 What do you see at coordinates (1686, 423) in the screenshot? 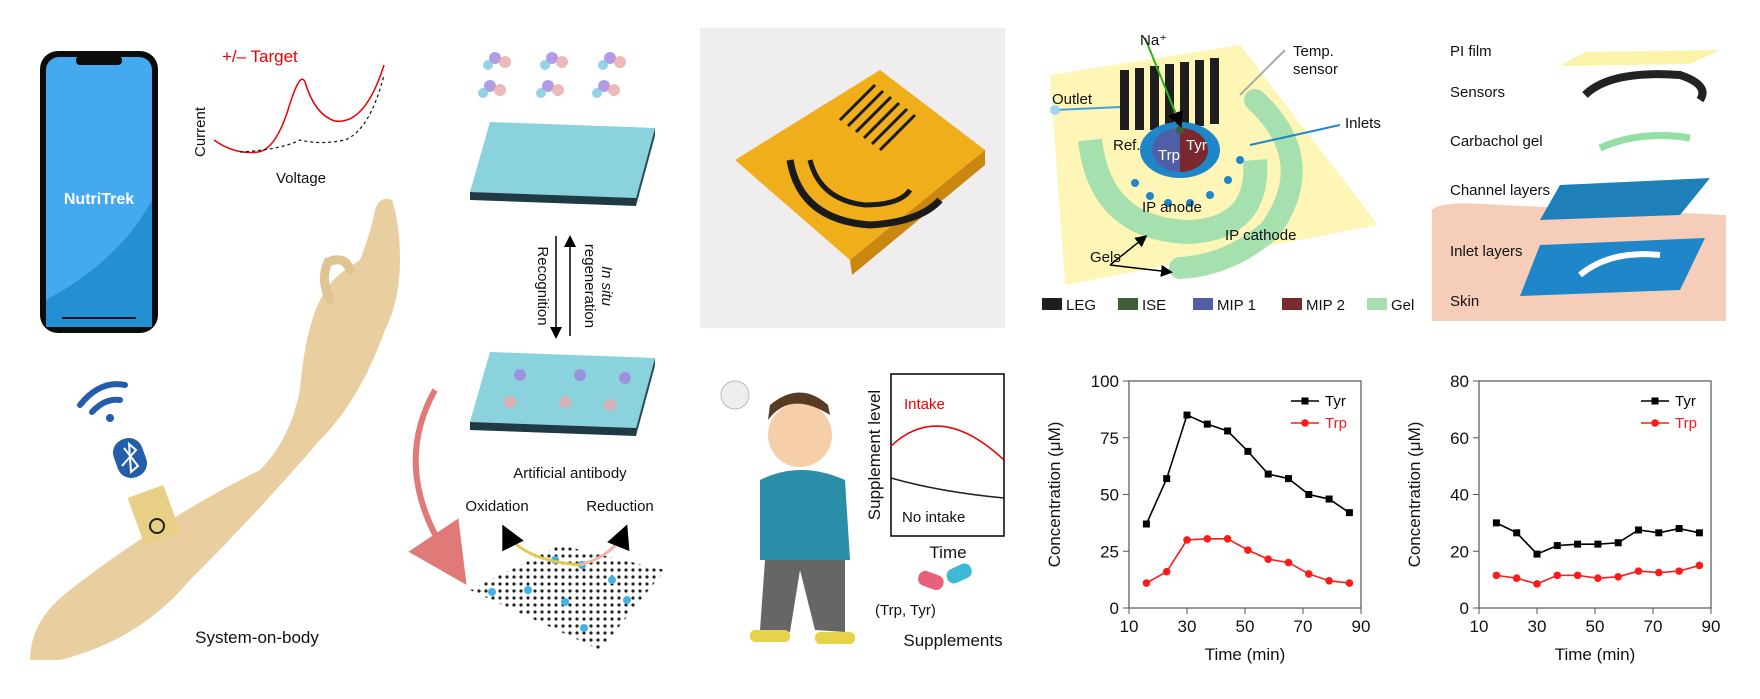
I see `legend-label: Trp` at bounding box center [1686, 423].